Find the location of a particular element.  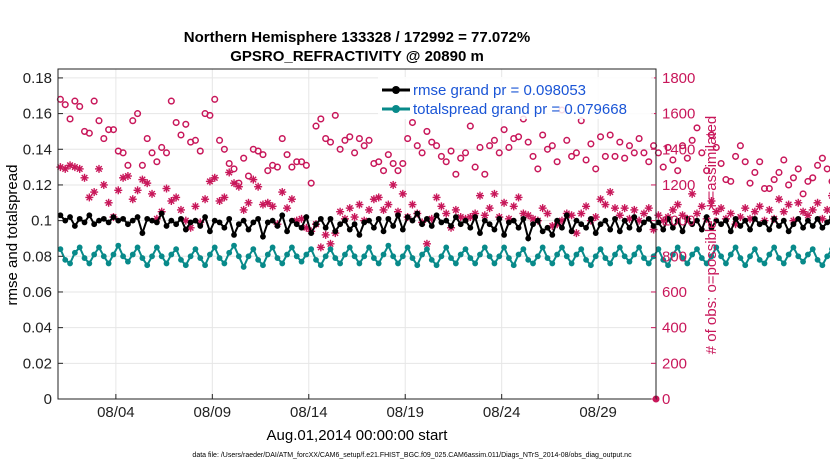

left-tick-label: 0.08 is located at coordinates (37, 256).